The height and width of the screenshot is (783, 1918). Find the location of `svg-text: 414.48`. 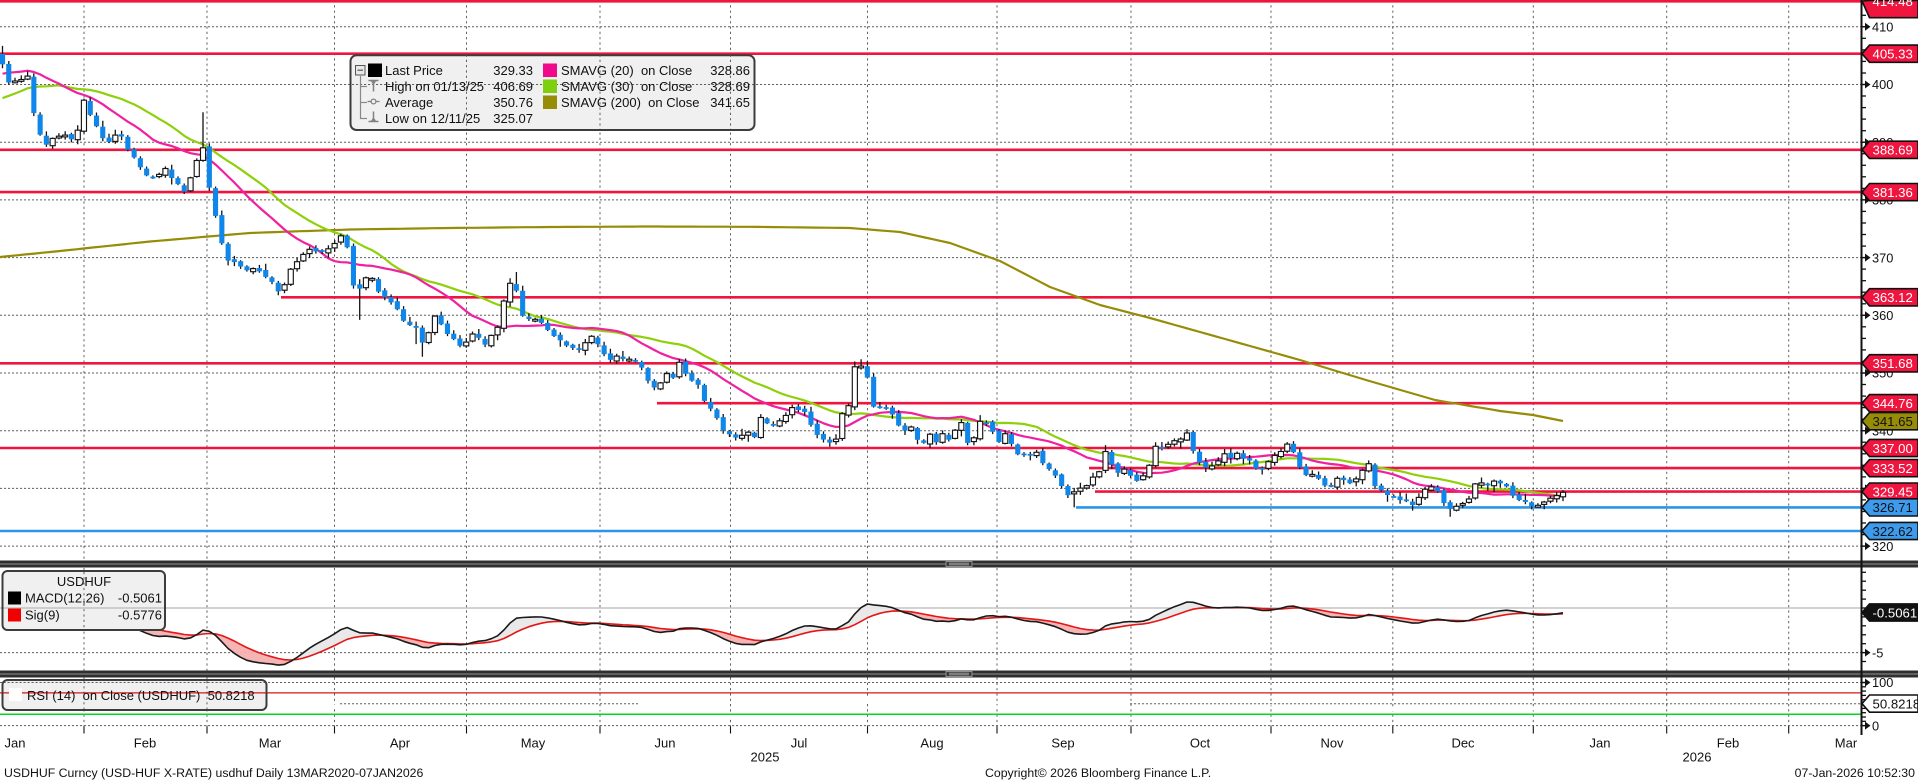

svg-text: 414.48 is located at coordinates (1893, 4).